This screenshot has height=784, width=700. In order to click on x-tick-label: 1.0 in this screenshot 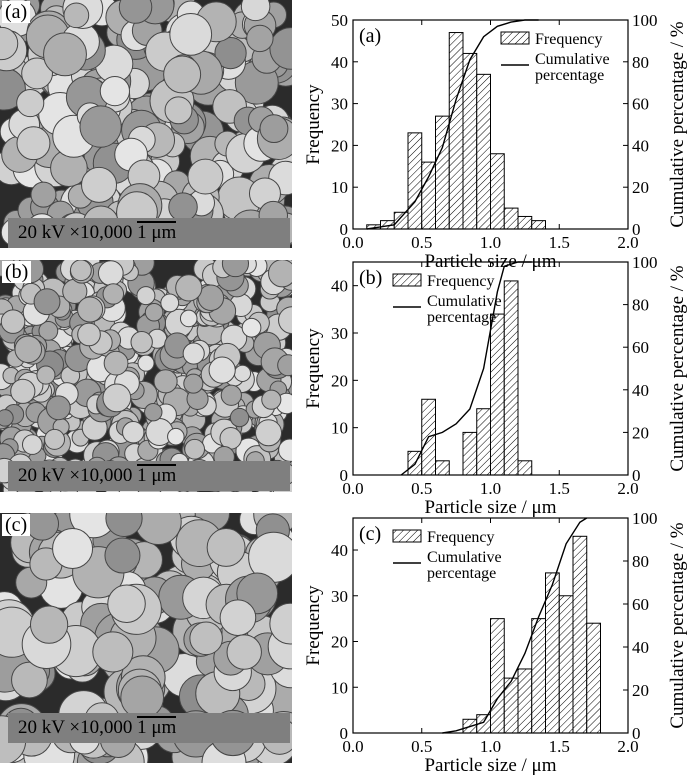, I will do `click(490, 242)`.